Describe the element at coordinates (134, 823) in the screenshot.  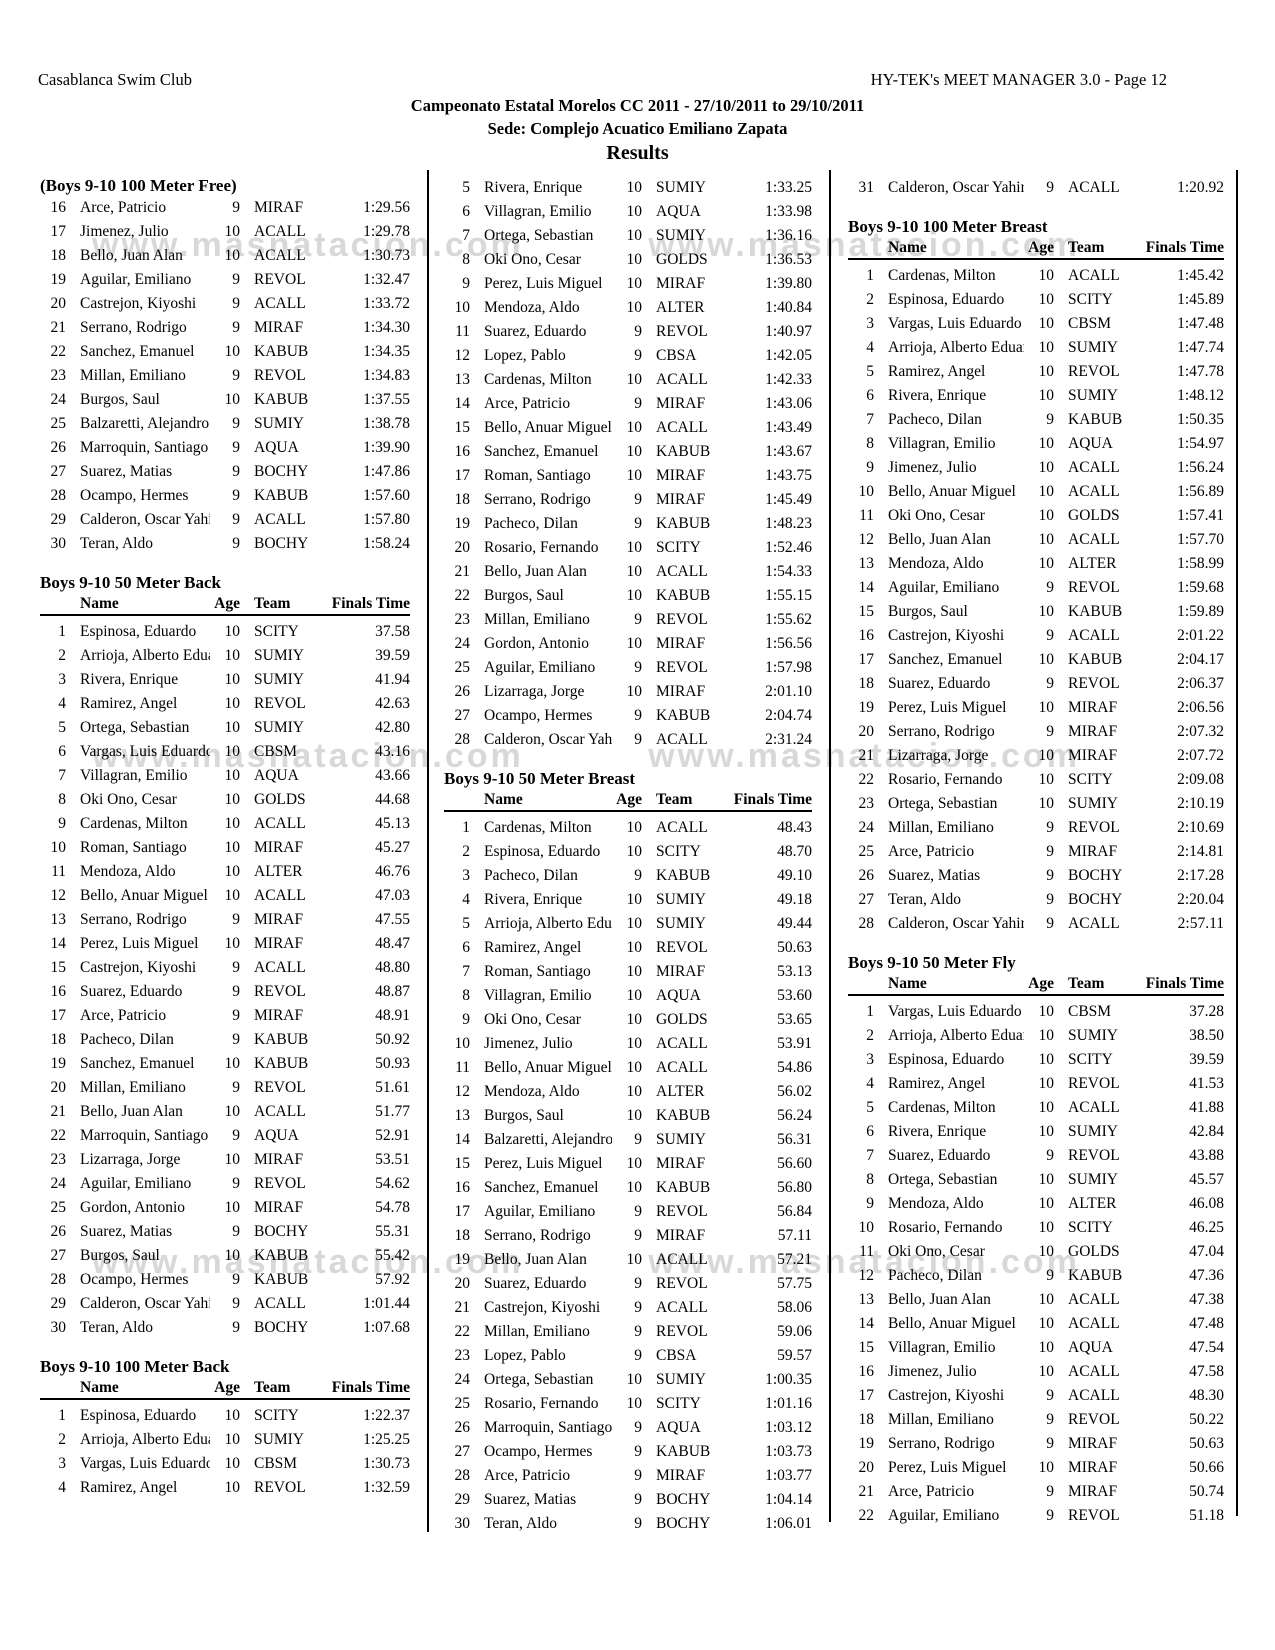
I see `name-cell: Cardenas, Milton` at that location.